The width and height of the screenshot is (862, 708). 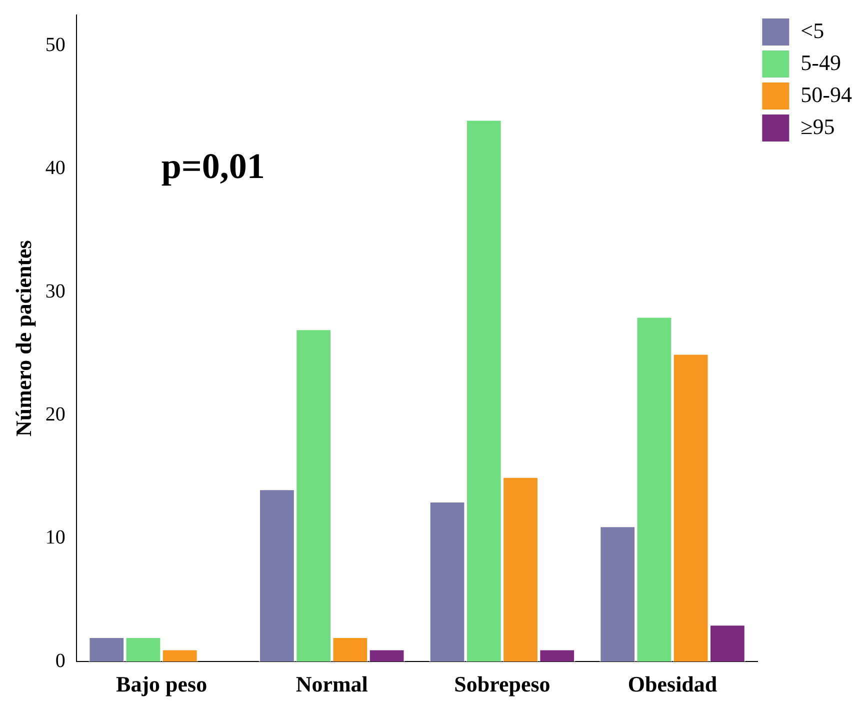 What do you see at coordinates (820, 62) in the screenshot?
I see `legend-label: 5-49` at bounding box center [820, 62].